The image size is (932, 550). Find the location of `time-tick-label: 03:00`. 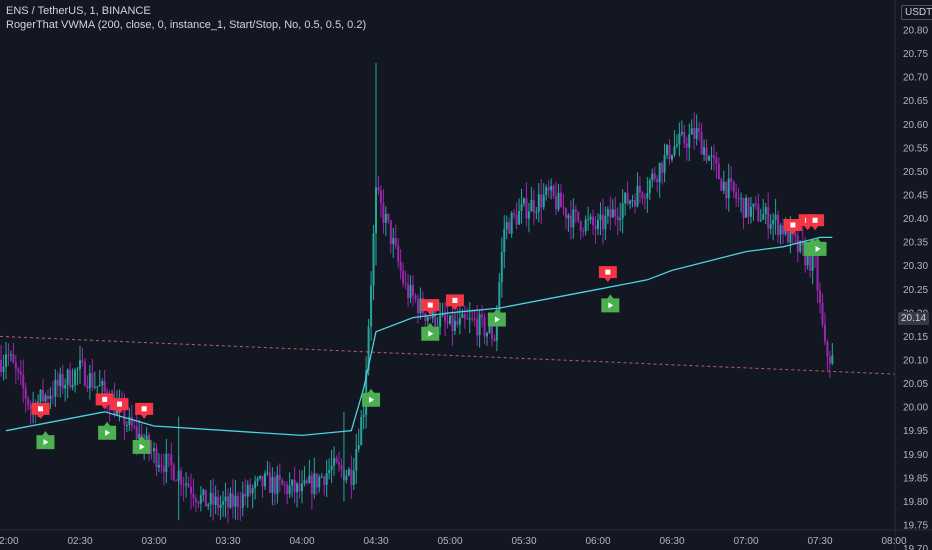

time-tick-label: 03:00 is located at coordinates (153, 541).